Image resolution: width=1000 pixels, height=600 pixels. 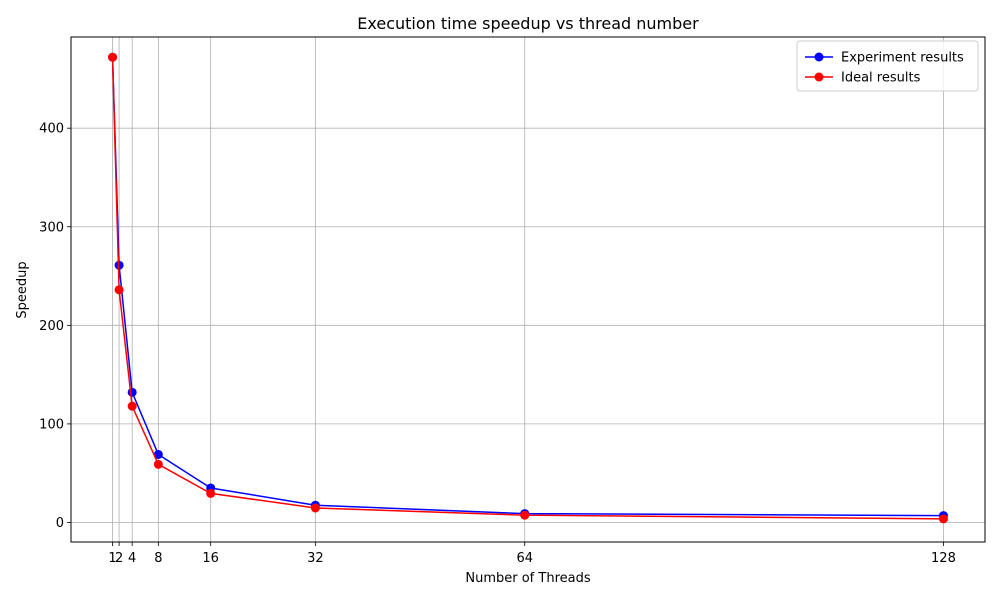 I want to click on x-tick-label: 16, so click(x=210, y=558).